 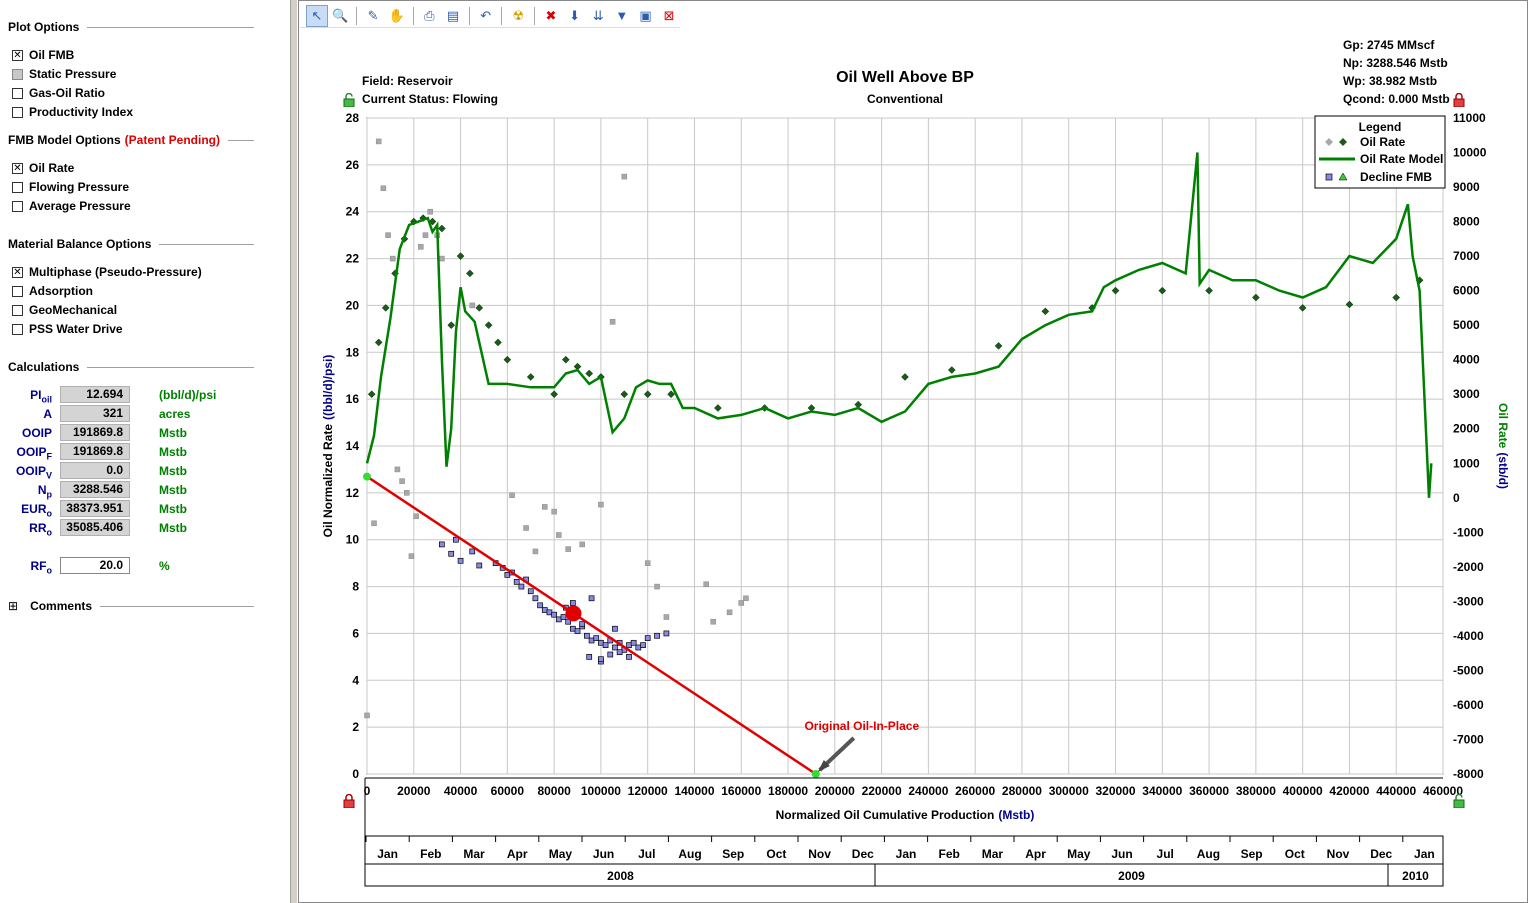 I want to click on pss-water-drive-checkbox: PSS Water Drive, so click(x=67, y=329).